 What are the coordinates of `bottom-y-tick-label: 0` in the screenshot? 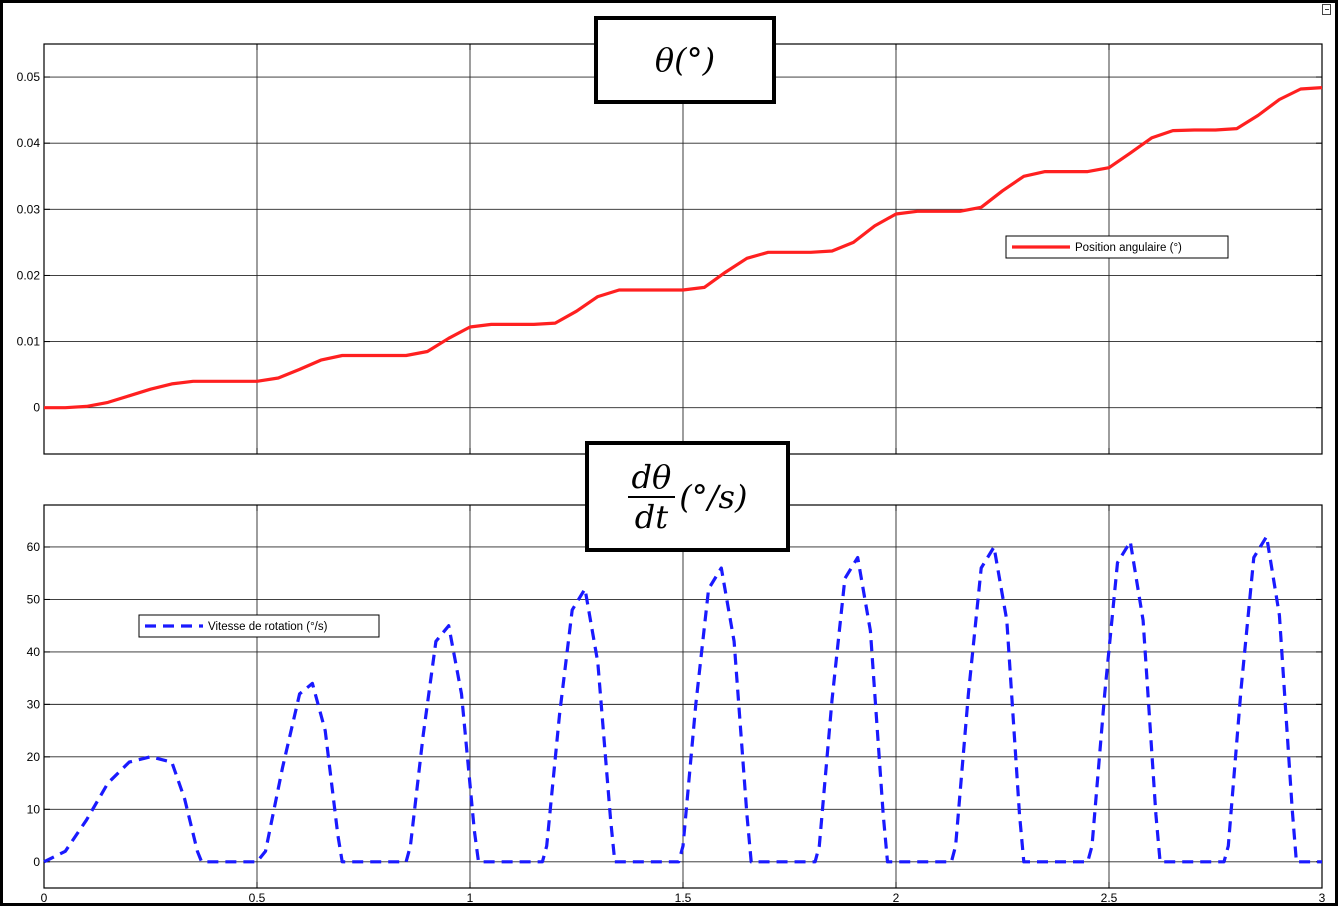 It's located at (36, 862).